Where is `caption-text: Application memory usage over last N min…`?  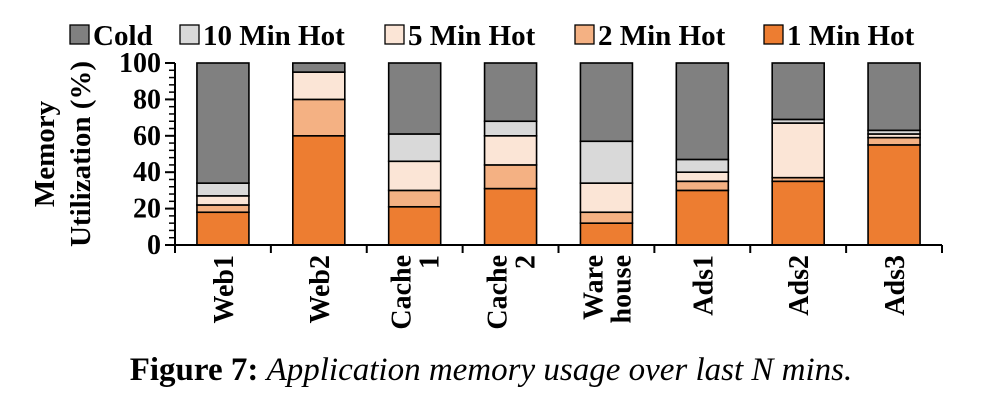 caption-text: Application memory usage over last N min… is located at coordinates (559, 370).